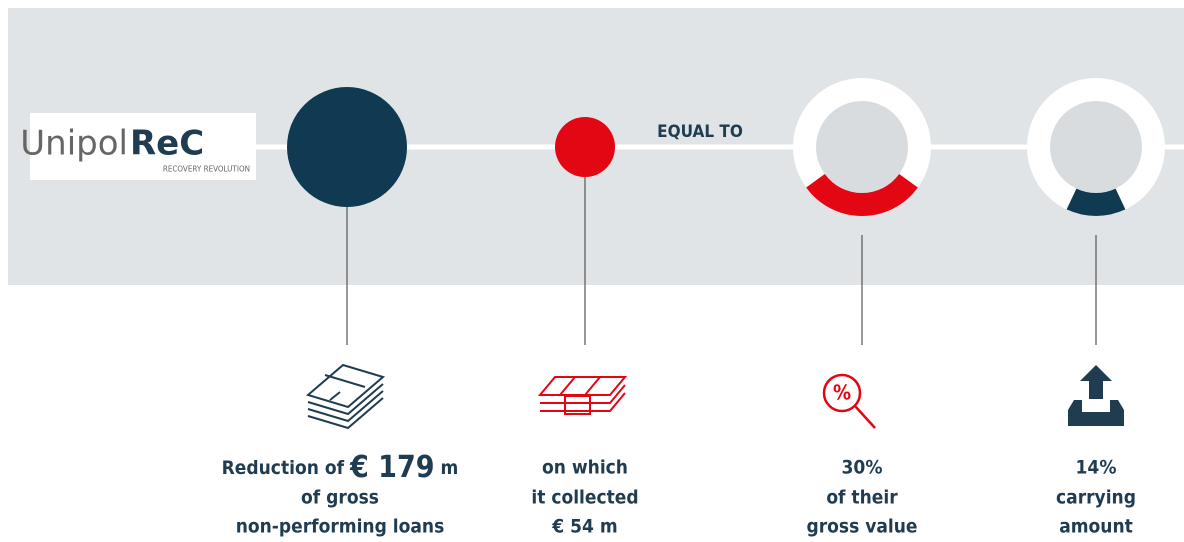 Image resolution: width=1184 pixels, height=542 pixels. What do you see at coordinates (584, 527) in the screenshot?
I see `caption-amount: € 54 m` at bounding box center [584, 527].